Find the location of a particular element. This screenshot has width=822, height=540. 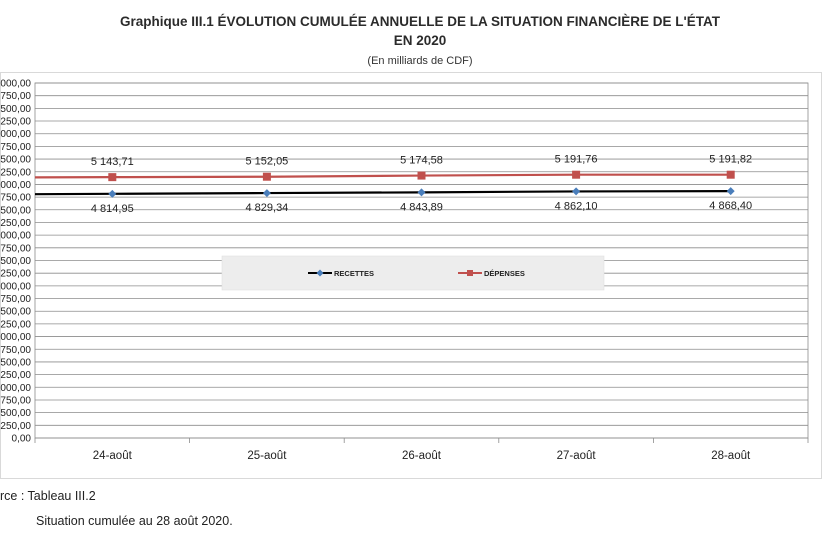

data-label: 4 843,89 is located at coordinates (421, 207).